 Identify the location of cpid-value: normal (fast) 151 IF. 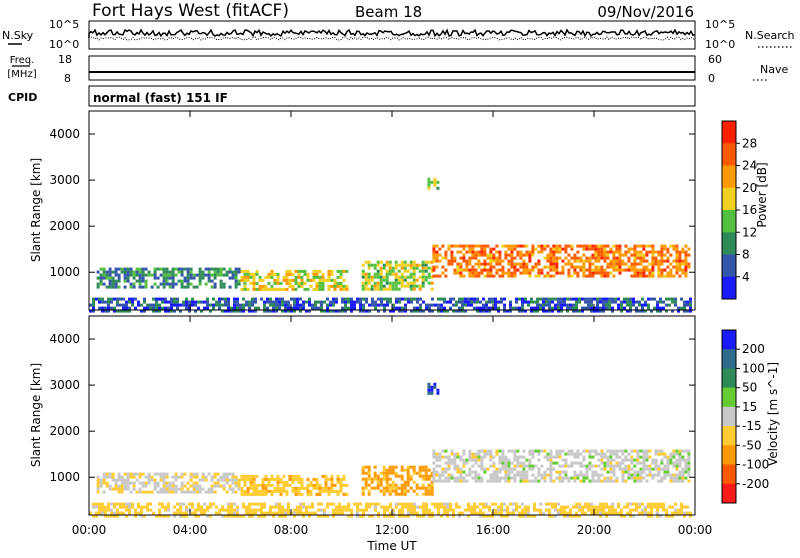
(160, 98).